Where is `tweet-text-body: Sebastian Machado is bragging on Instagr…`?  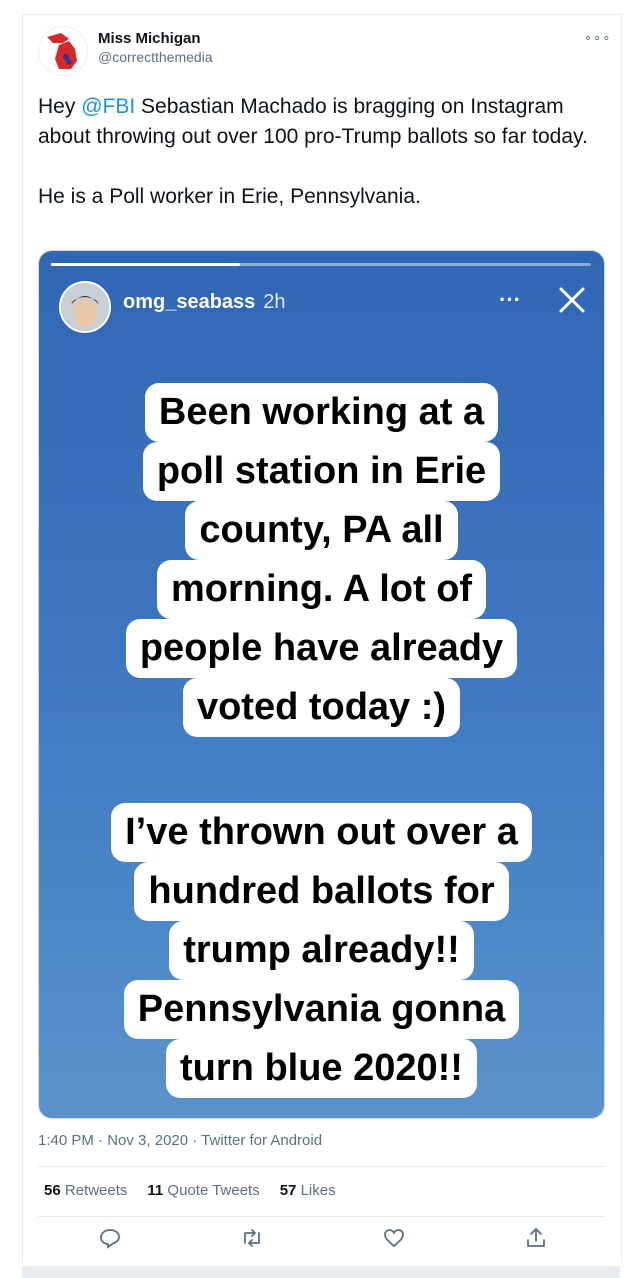 tweet-text-body: Sebastian Machado is bragging on Instagr… is located at coordinates (313, 121).